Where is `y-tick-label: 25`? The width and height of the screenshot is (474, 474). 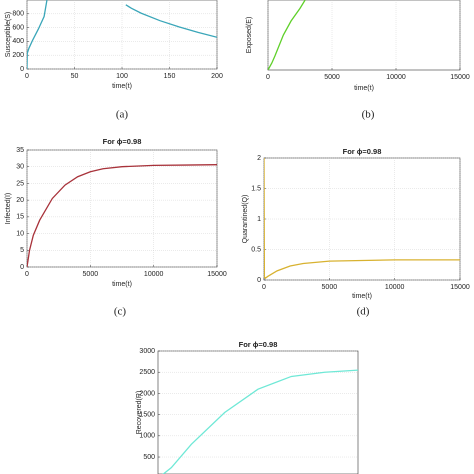 y-tick-label: 25 is located at coordinates (20, 183).